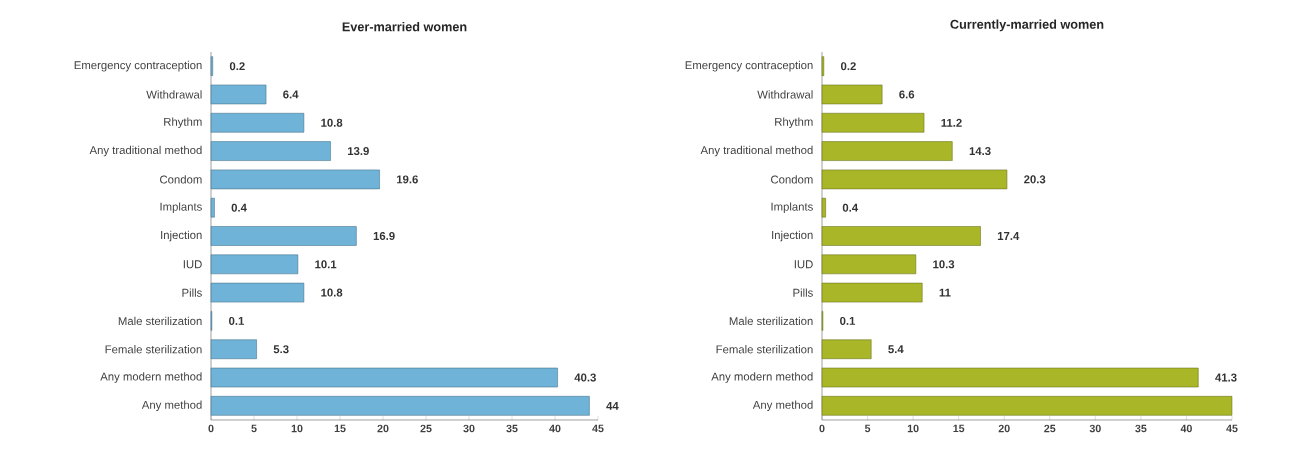 Image resolution: width=1292 pixels, height=449 pixels. What do you see at coordinates (407, 179) in the screenshot?
I see `data-label: 19.6` at bounding box center [407, 179].